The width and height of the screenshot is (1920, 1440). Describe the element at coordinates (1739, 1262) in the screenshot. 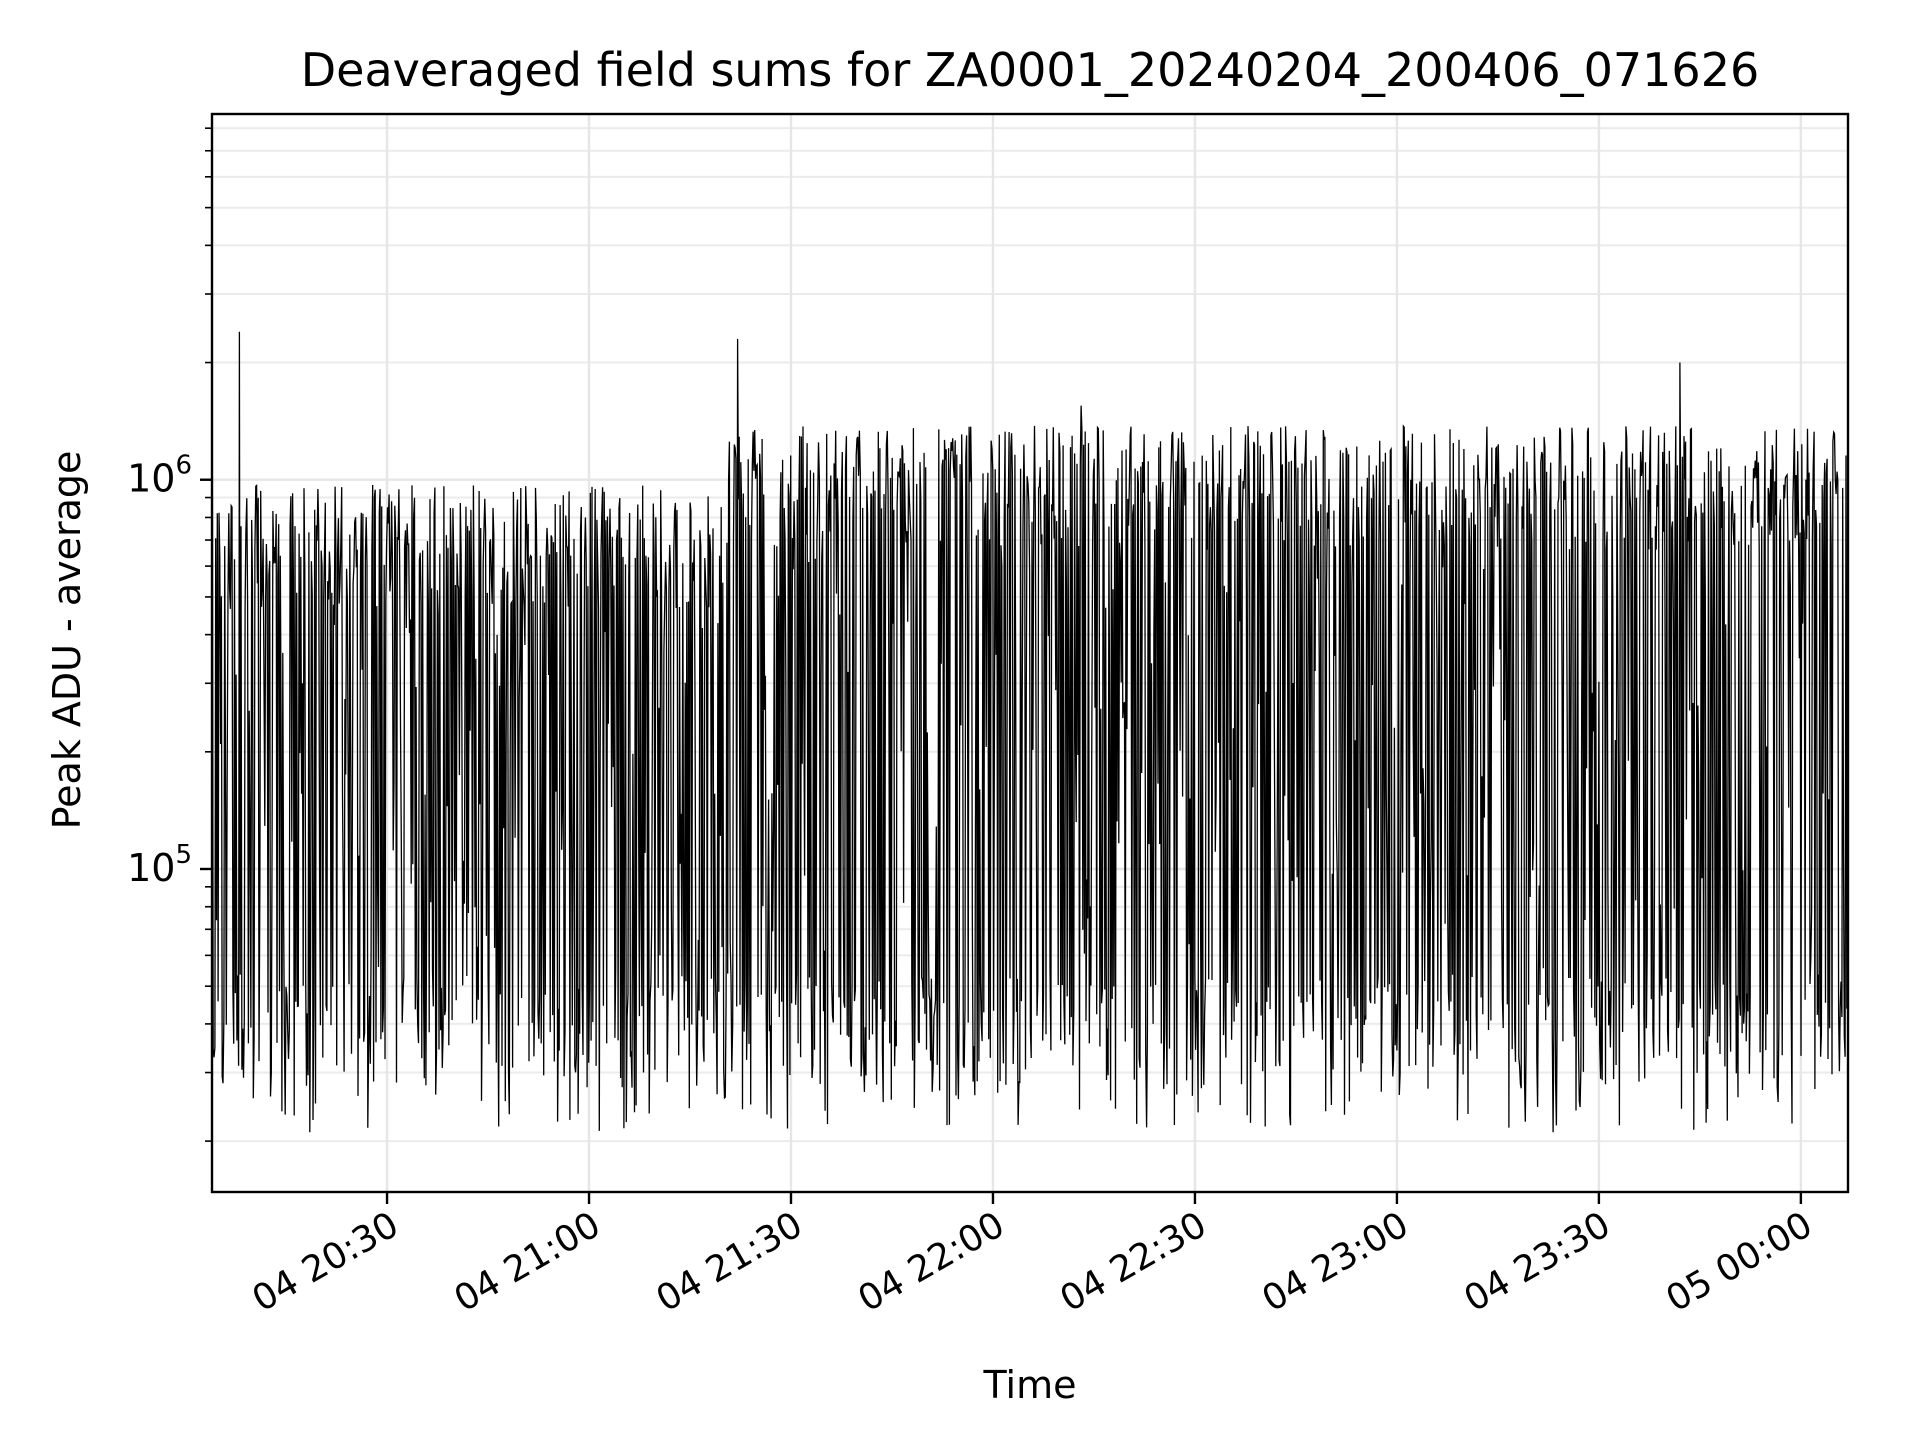

I see `x-tick-label: 05 00:00` at that location.